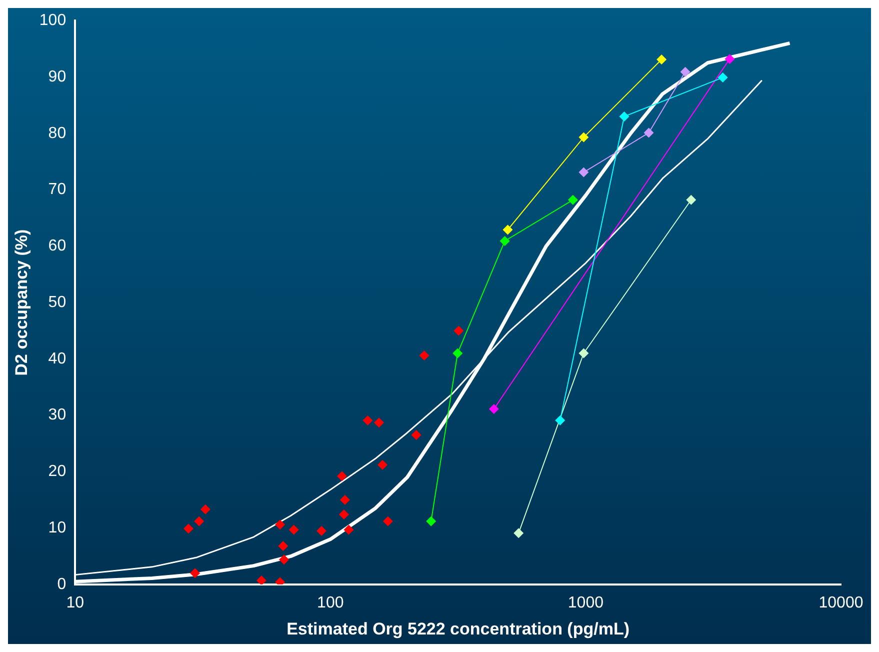 The width and height of the screenshot is (879, 652). I want to click on y-tick-label: 0, so click(61, 584).